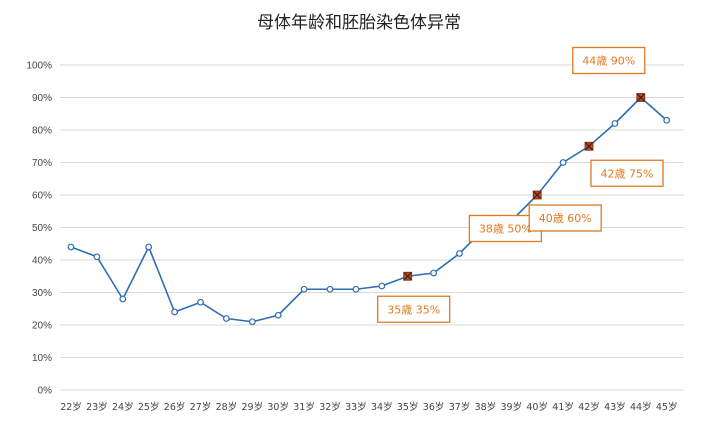  What do you see at coordinates (42, 98) in the screenshot?
I see `y-tick-label: 90%` at bounding box center [42, 98].